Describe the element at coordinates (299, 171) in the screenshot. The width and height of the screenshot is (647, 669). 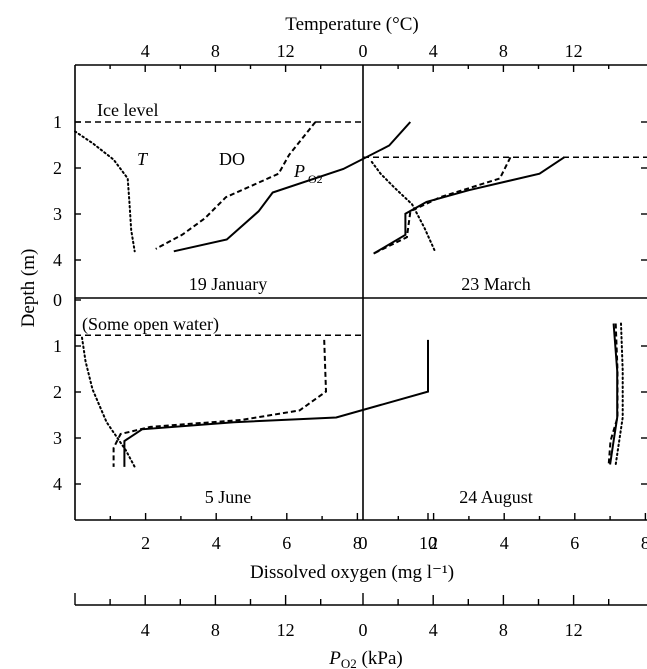
I see `po2-series-label: P` at that location.